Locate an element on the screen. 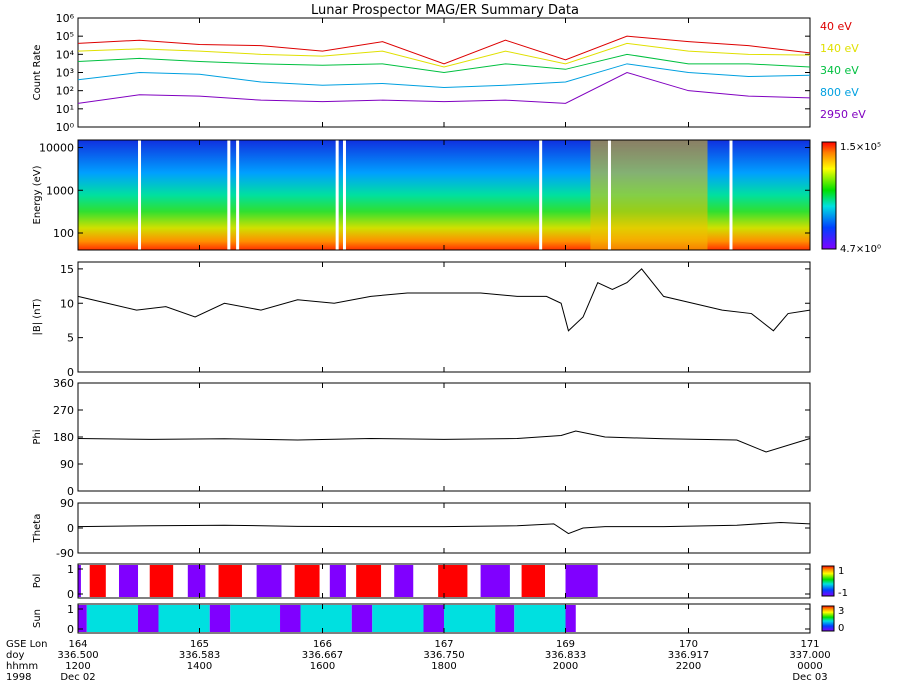 The width and height of the screenshot is (900, 700). theta-y-tick-label: -90 is located at coordinates (65, 553).